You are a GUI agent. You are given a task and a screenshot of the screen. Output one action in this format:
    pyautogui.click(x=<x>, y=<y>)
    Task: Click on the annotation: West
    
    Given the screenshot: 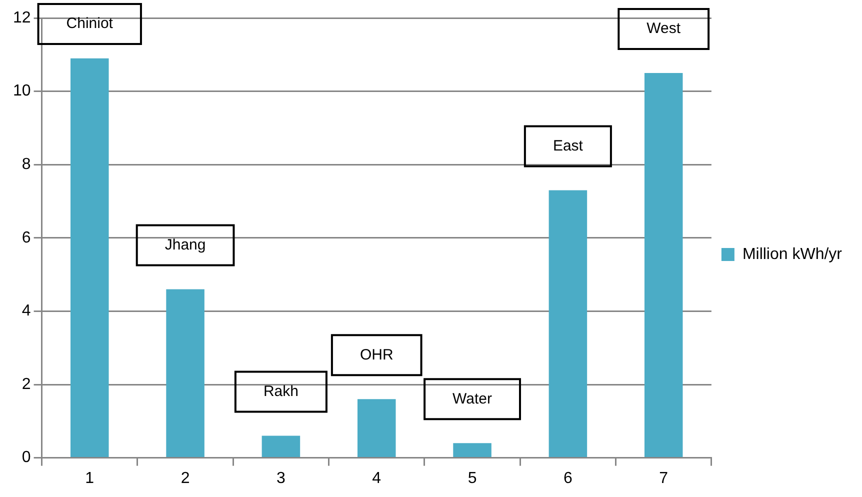 What is the action you would take?
    pyautogui.click(x=664, y=29)
    